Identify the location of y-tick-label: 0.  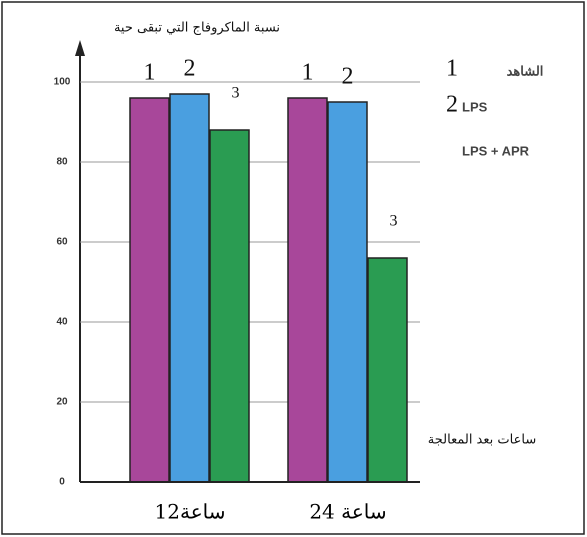
(62, 482).